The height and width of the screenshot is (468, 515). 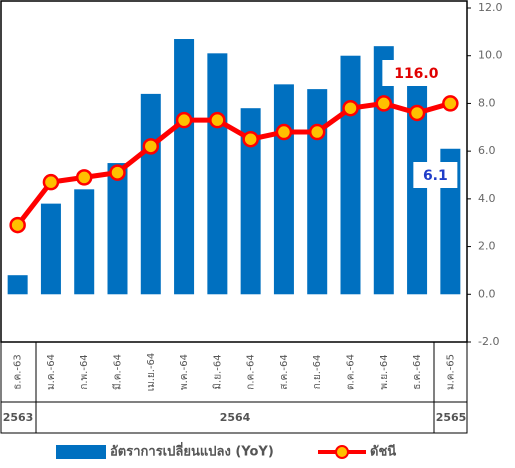 What do you see at coordinates (51, 372) in the screenshot?
I see `x-tick-label: ม.ค.-64` at bounding box center [51, 372].